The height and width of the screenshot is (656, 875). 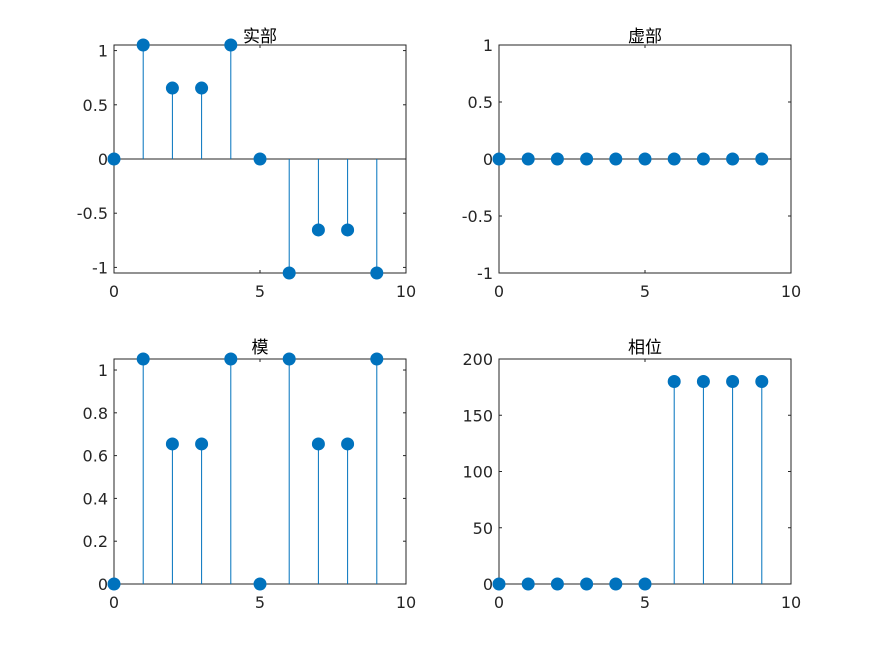 What do you see at coordinates (260, 37) in the screenshot?
I see `subplot-title: 实部` at bounding box center [260, 37].